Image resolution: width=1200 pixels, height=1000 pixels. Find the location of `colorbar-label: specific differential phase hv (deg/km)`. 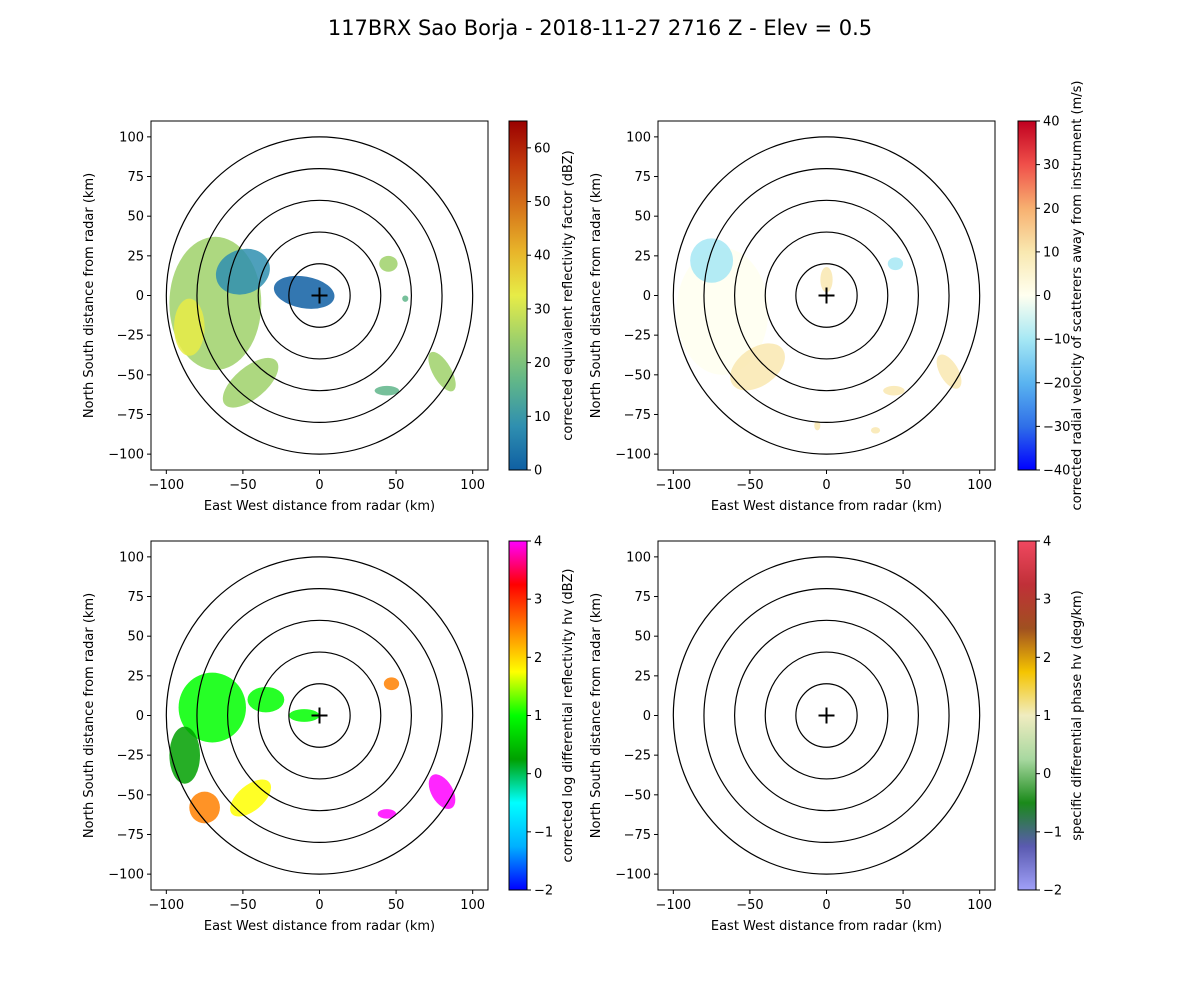

colorbar-label: specific differential phase hv (deg/km) is located at coordinates (1077, 715).